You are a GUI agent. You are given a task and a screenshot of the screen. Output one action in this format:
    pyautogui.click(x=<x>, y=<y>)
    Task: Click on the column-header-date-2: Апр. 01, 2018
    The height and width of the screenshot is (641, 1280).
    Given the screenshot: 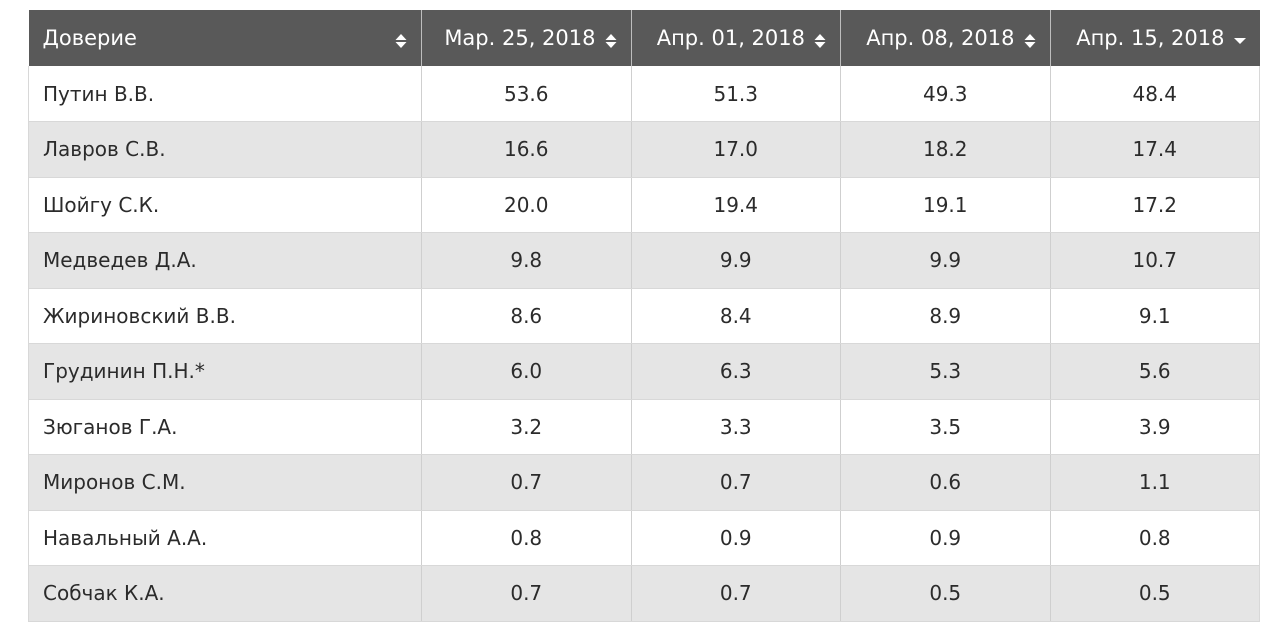 What is the action you would take?
    pyautogui.click(x=736, y=38)
    